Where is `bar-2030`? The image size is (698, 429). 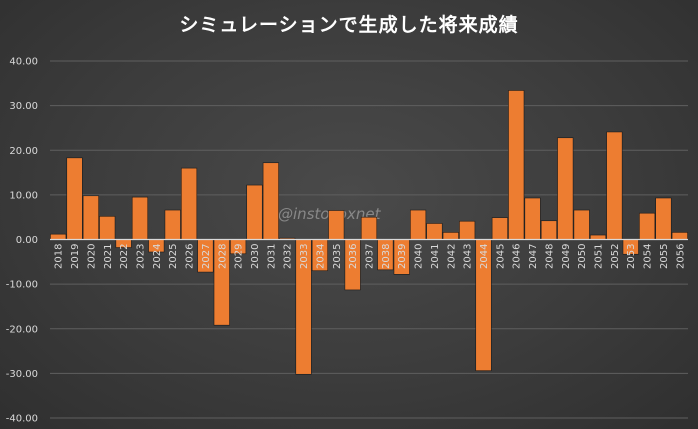 bar-2030 is located at coordinates (254, 212).